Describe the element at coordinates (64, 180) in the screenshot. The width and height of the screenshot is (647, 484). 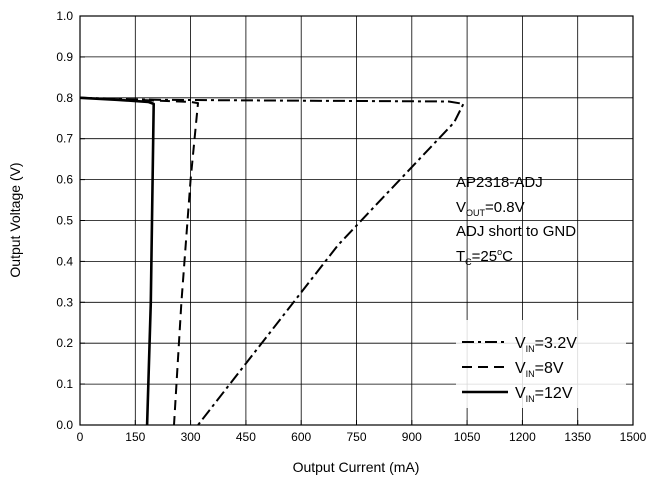
I see `y-tick-label: 0.6` at that location.